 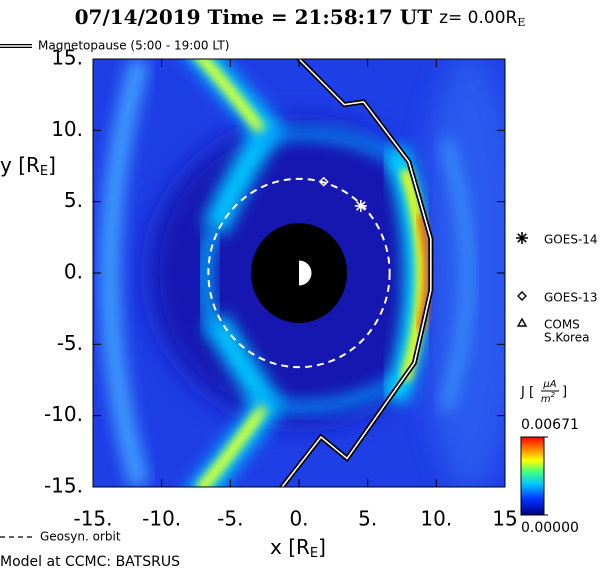 What do you see at coordinates (504, 519) in the screenshot?
I see `x-tick-label: 15` at bounding box center [504, 519].